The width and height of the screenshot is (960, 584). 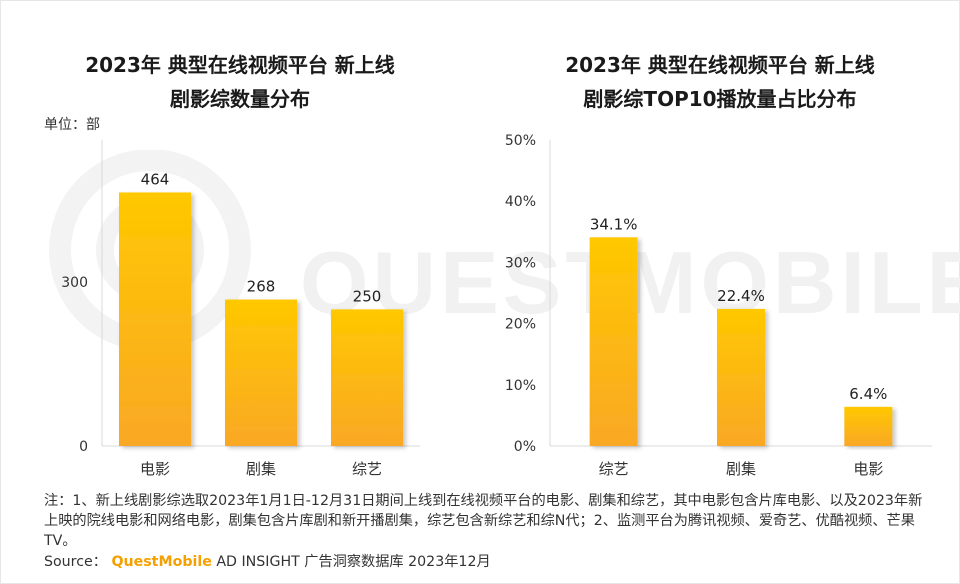 I want to click on y-tick-label: 300, so click(x=74, y=283).